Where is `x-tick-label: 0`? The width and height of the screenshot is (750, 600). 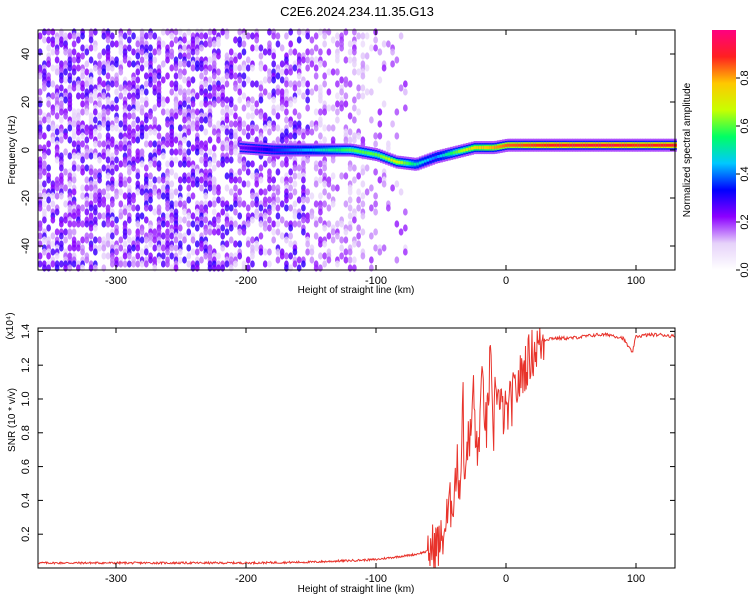
x-tick-label: 0 is located at coordinates (506, 281).